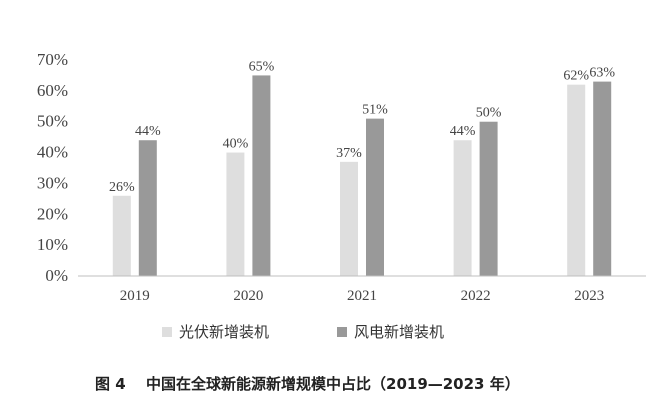 The height and width of the screenshot is (410, 668). I want to click on data-label-2022-series-0: 44%, so click(463, 131).